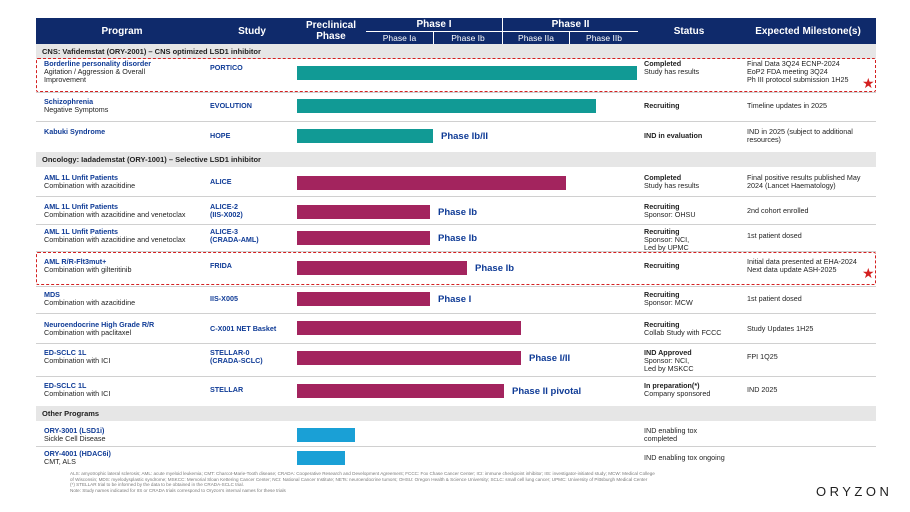 The height and width of the screenshot is (512, 910). Describe the element at coordinates (800, 131) in the screenshot. I see `milestone-item: IND in 2025 (subject to additional` at that location.